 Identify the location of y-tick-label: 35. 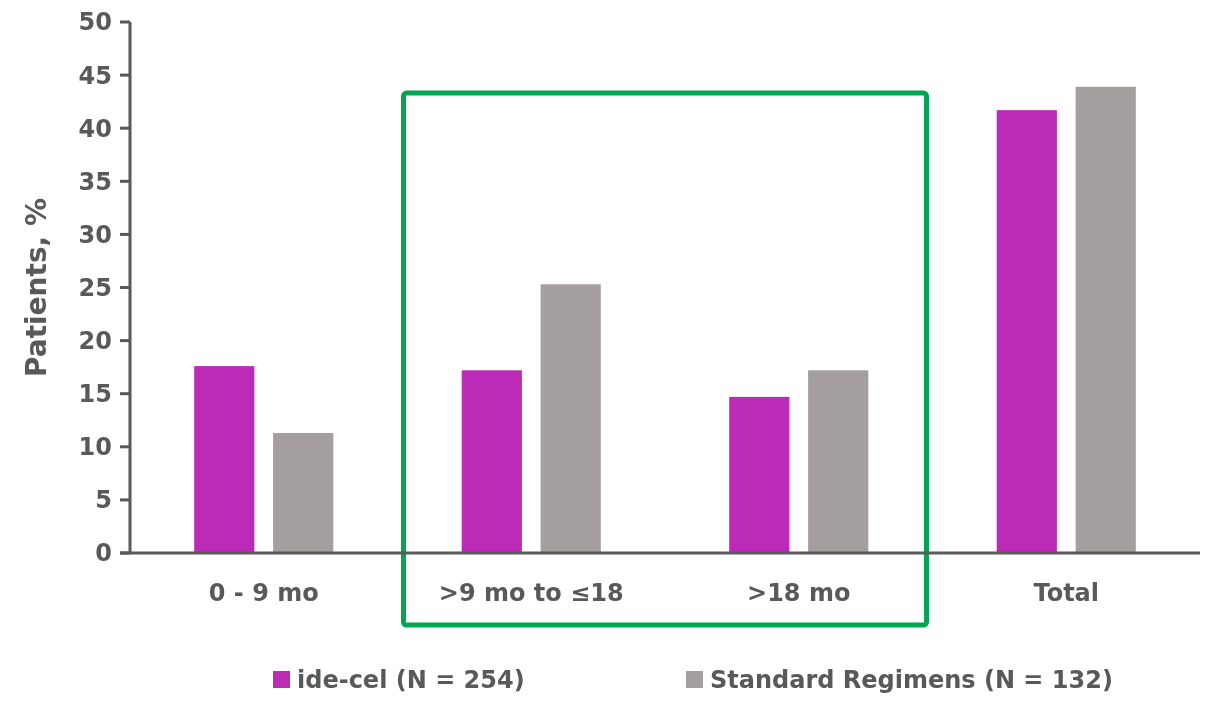
(95, 181).